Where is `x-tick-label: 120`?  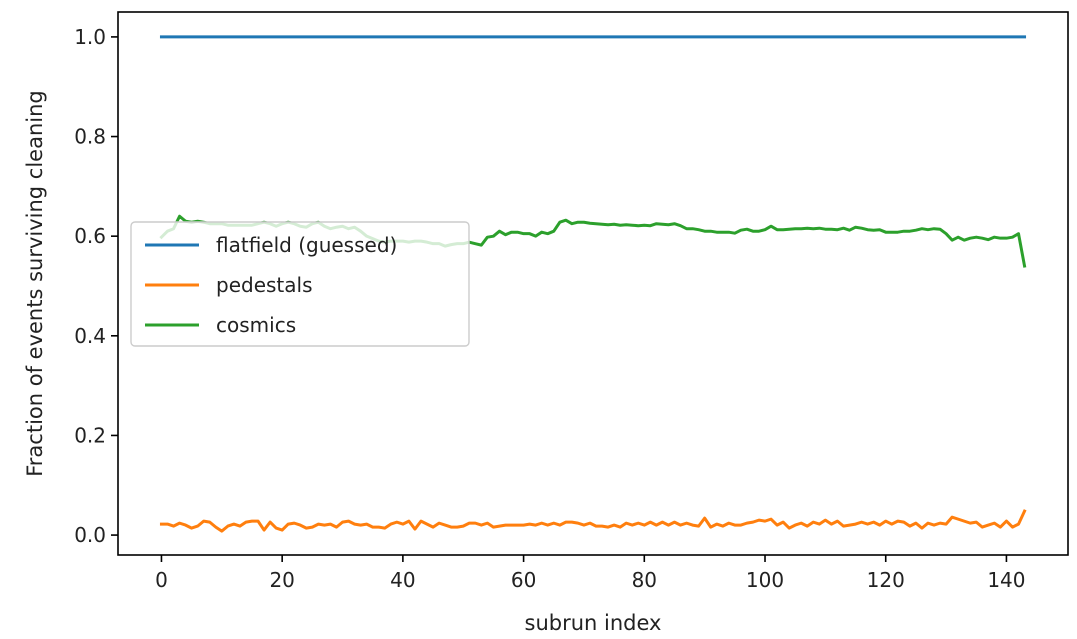 x-tick-label: 120 is located at coordinates (886, 580).